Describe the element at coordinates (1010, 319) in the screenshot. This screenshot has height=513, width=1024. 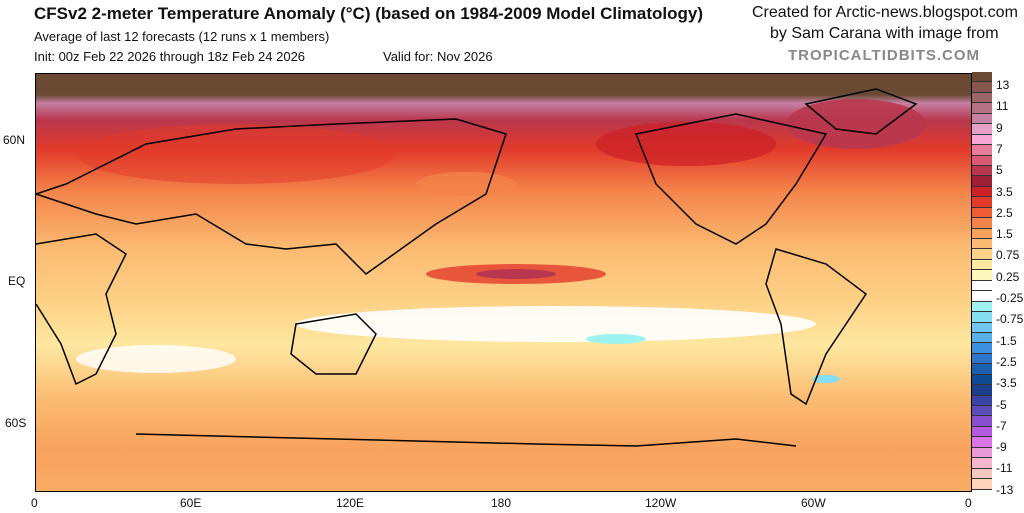
I see `colorbar-label: -0.75` at that location.